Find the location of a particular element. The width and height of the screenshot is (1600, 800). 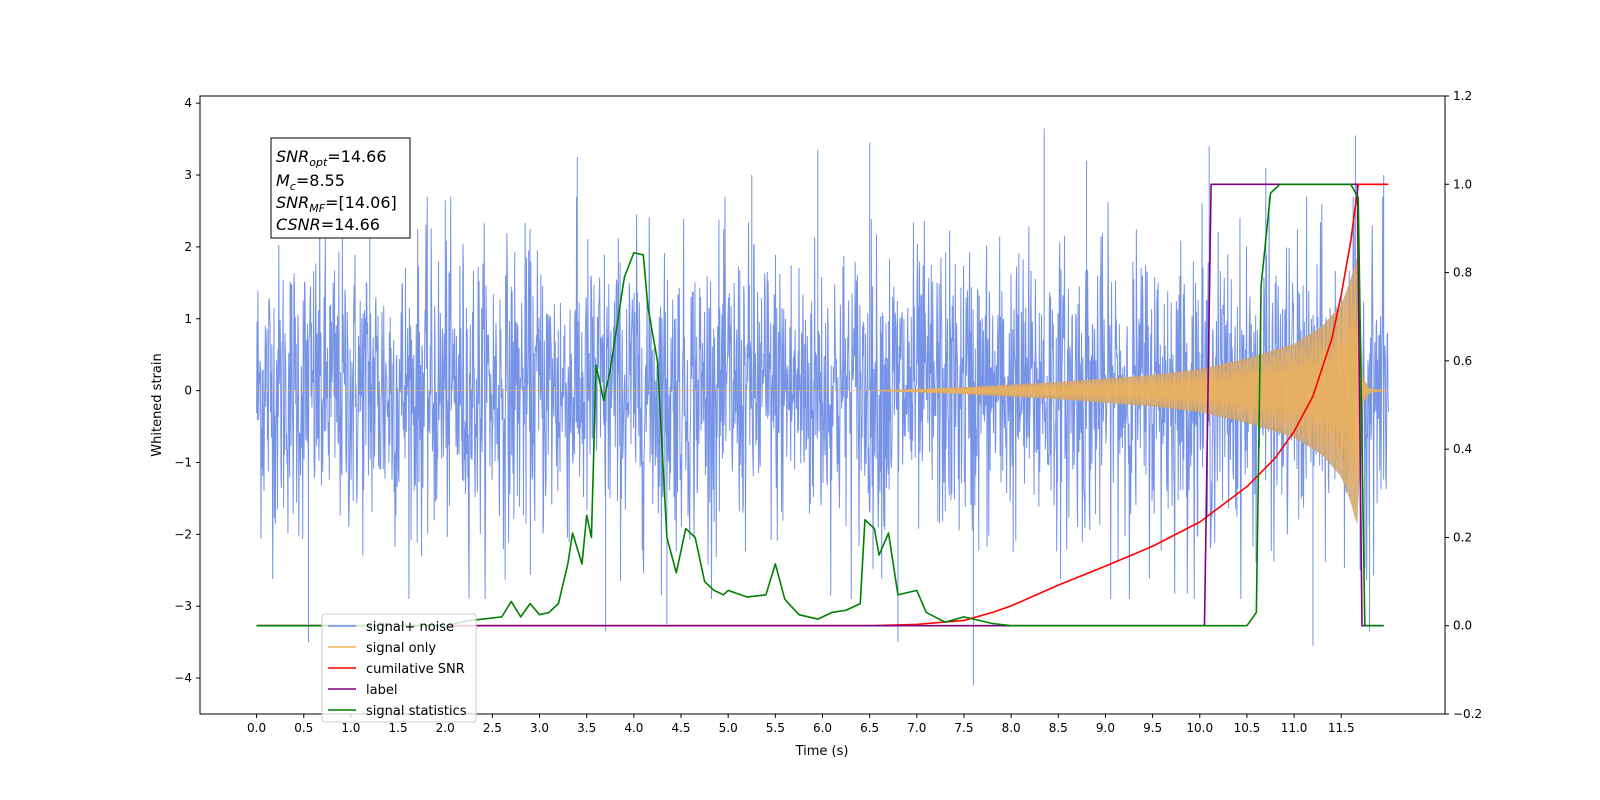

annotation-snr-opt: SNRopt=14.66 is located at coordinates (331, 158).